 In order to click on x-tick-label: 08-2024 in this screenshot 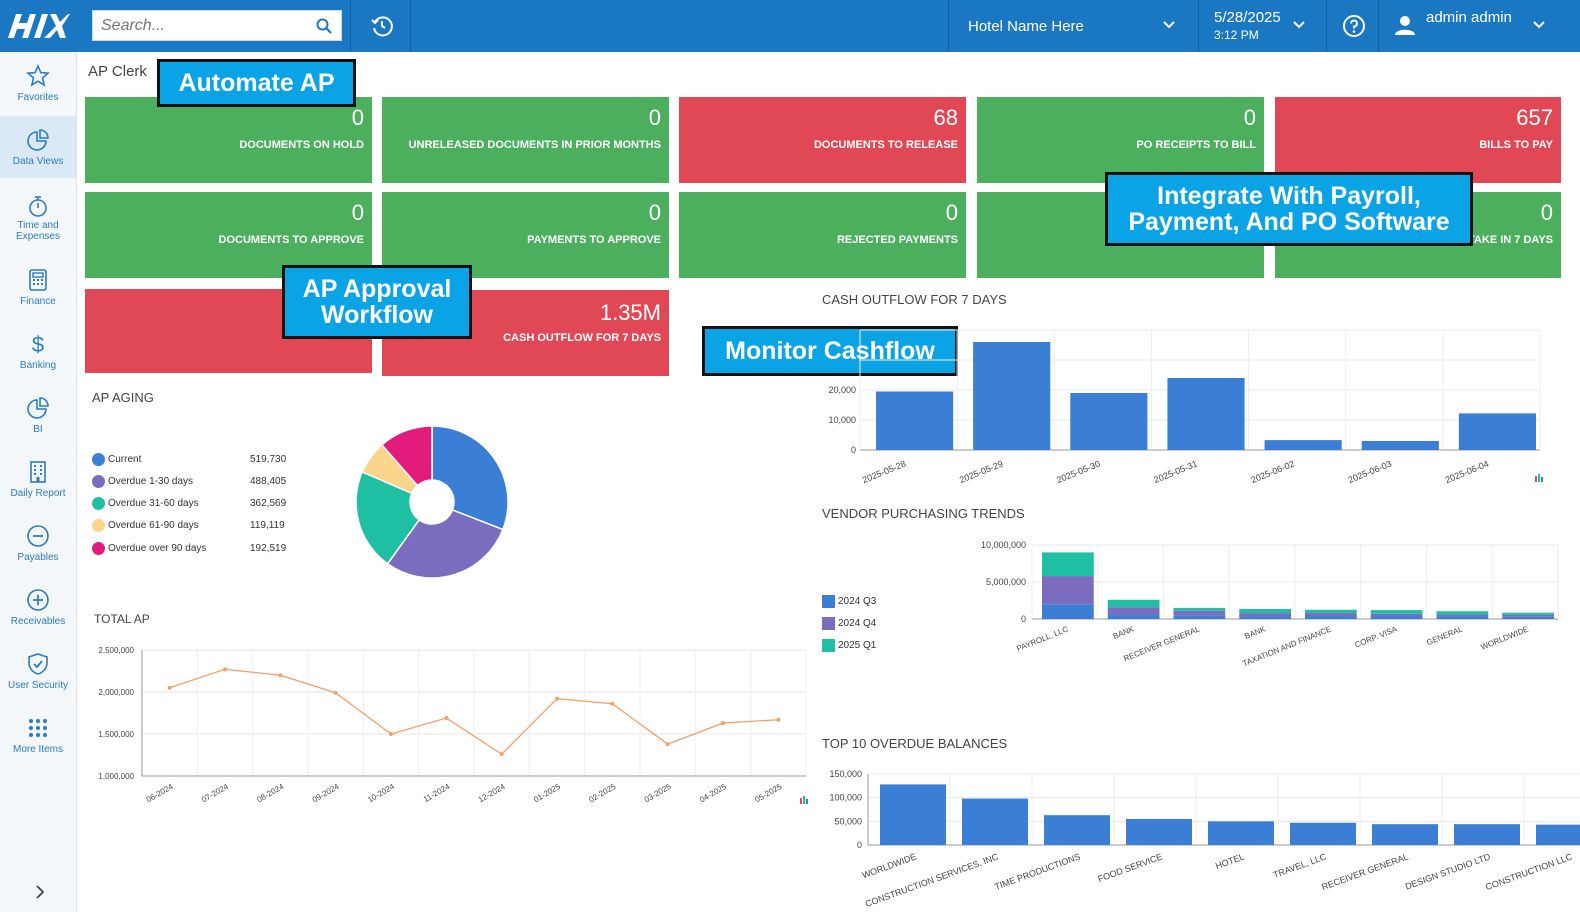, I will do `click(270, 793)`.